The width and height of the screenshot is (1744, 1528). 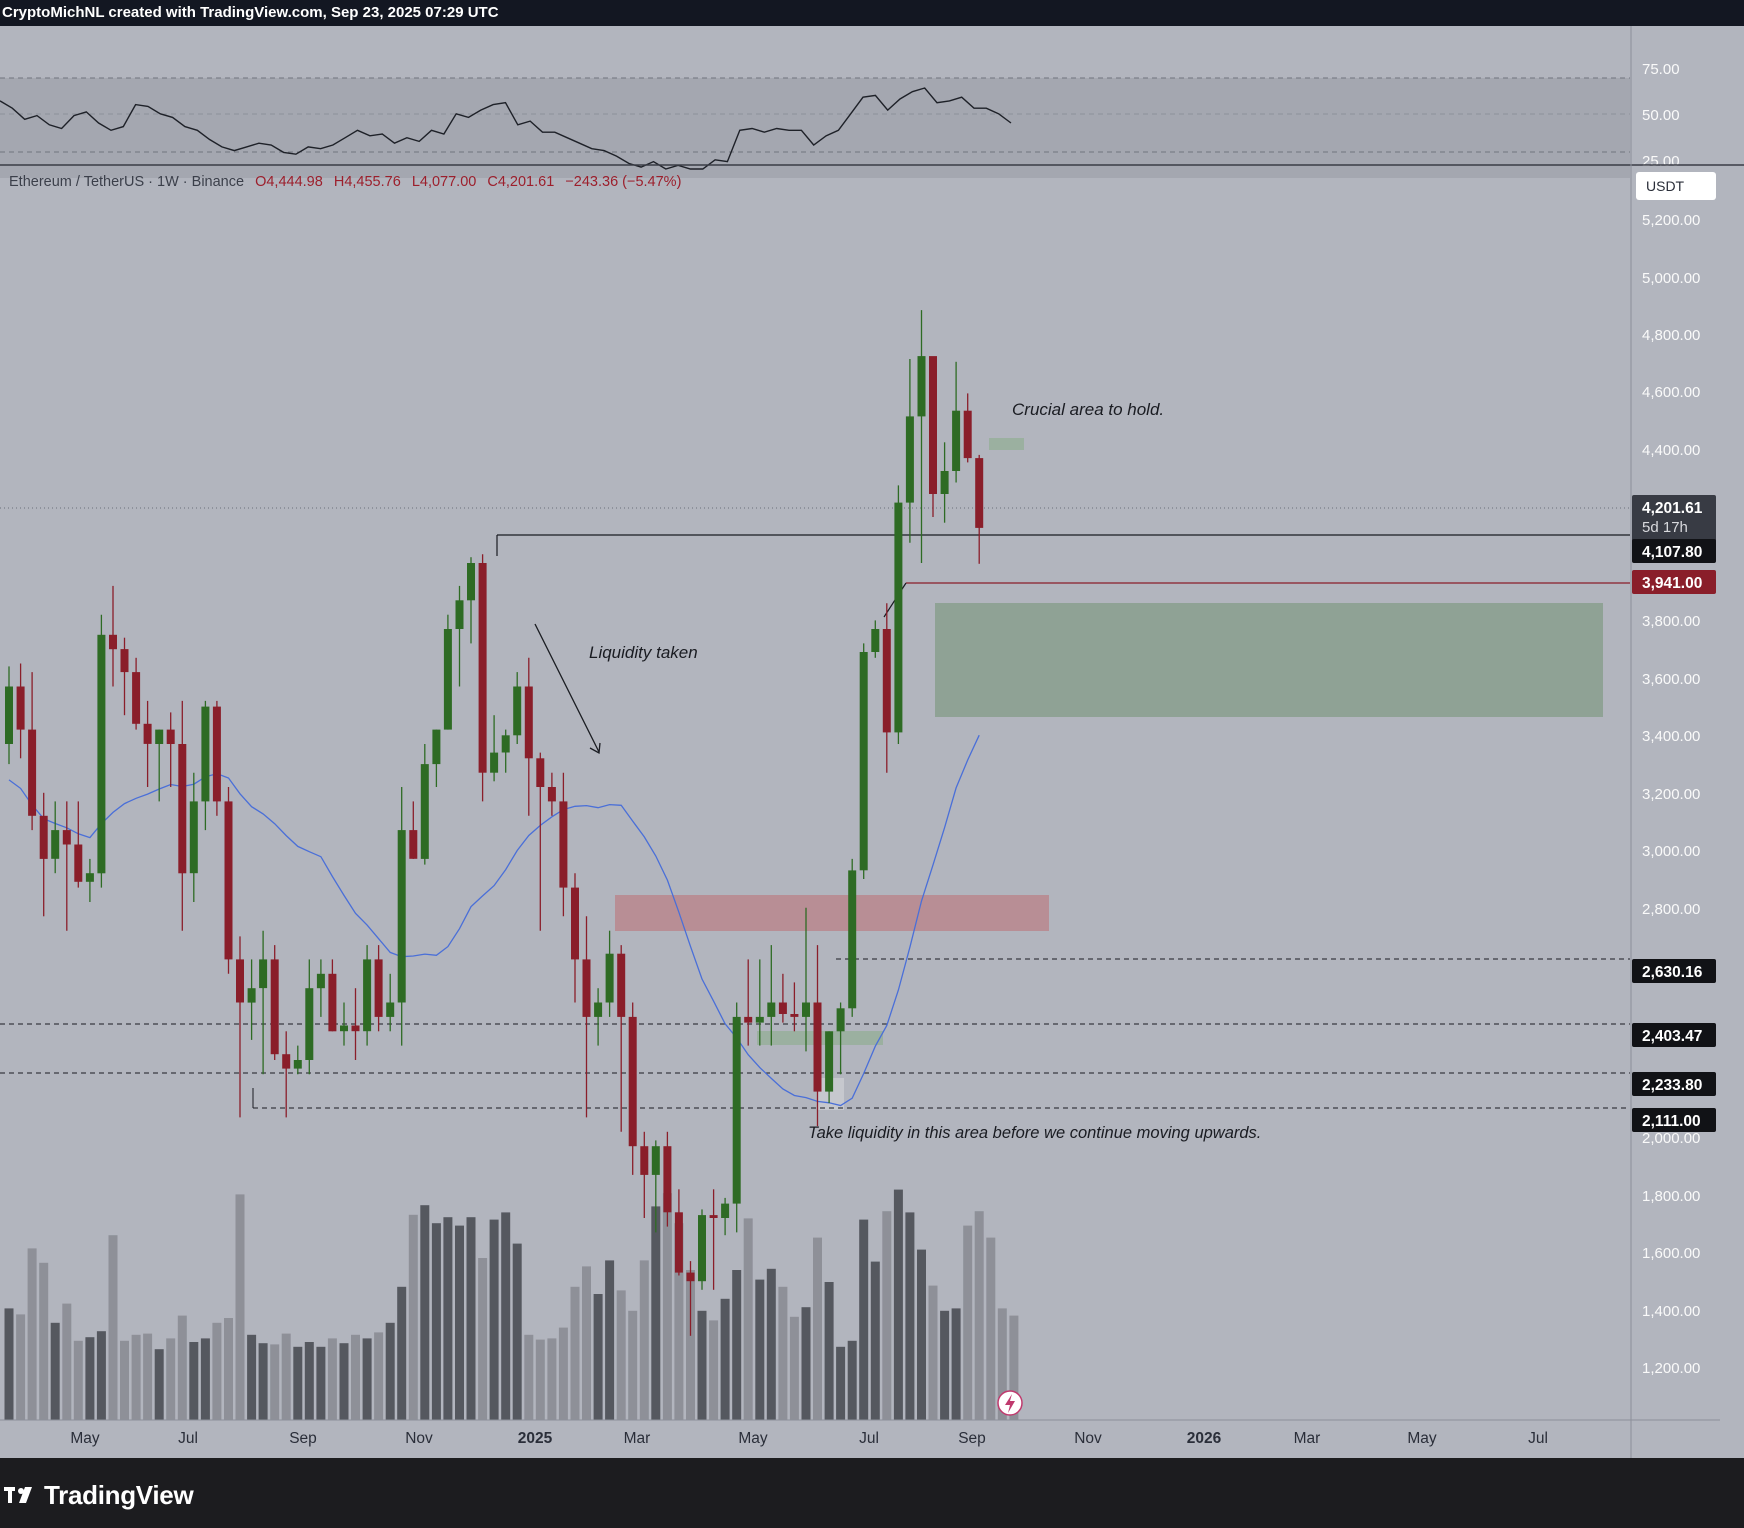 What do you see at coordinates (1676, 186) in the screenshot?
I see `currency-selector: USDT` at bounding box center [1676, 186].